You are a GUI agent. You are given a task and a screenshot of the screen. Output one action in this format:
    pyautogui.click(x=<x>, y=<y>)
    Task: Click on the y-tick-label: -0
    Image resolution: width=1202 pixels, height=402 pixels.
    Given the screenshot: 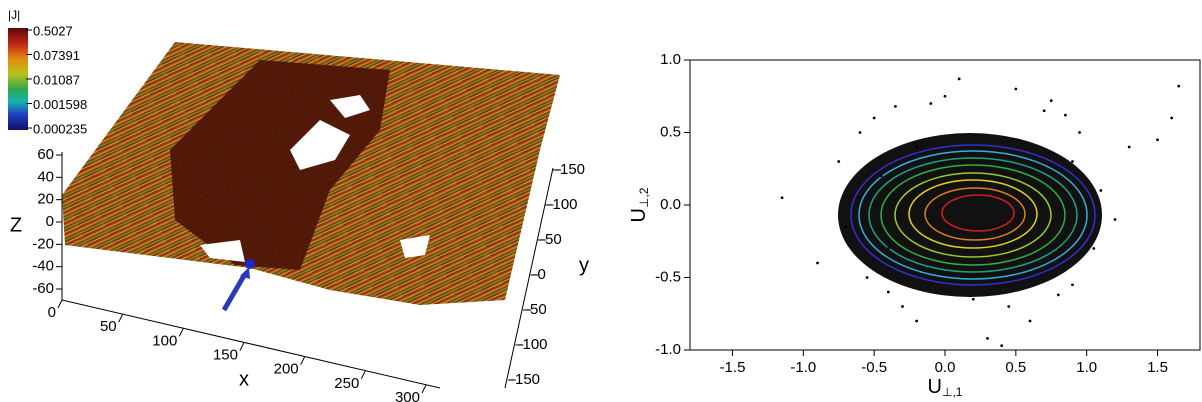 What is the action you would take?
    pyautogui.click(x=539, y=274)
    